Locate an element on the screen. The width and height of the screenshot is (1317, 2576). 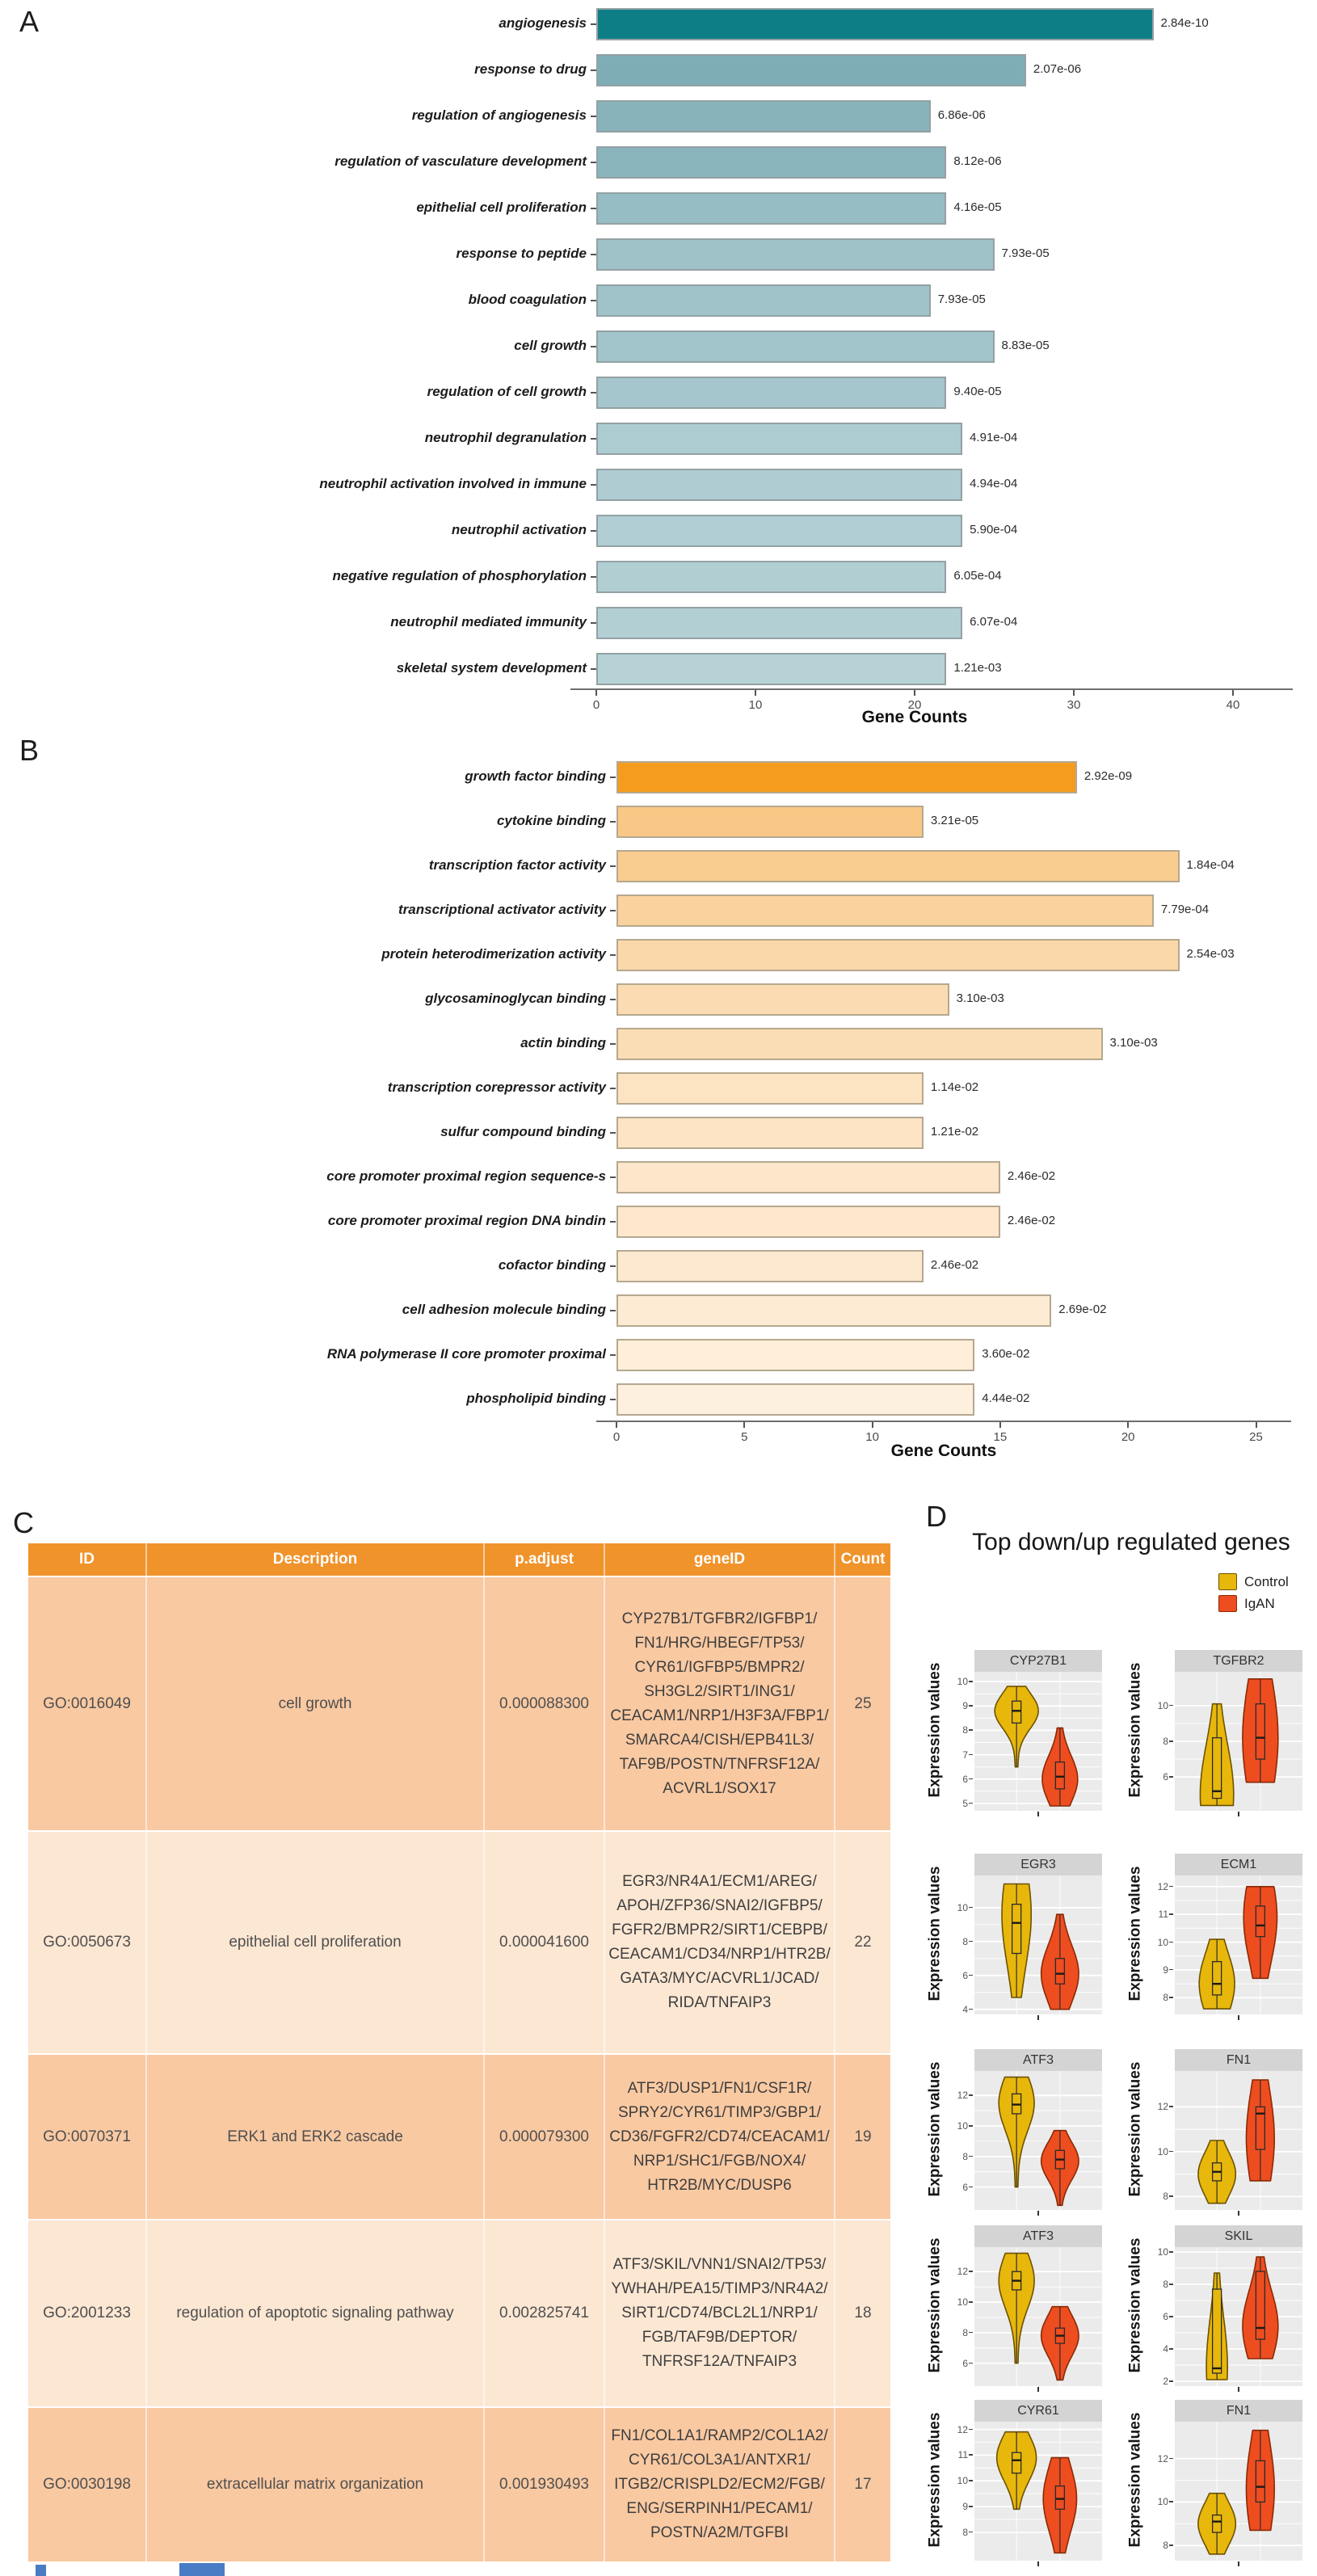
p-value-label: 4.91e-04 is located at coordinates (994, 437).